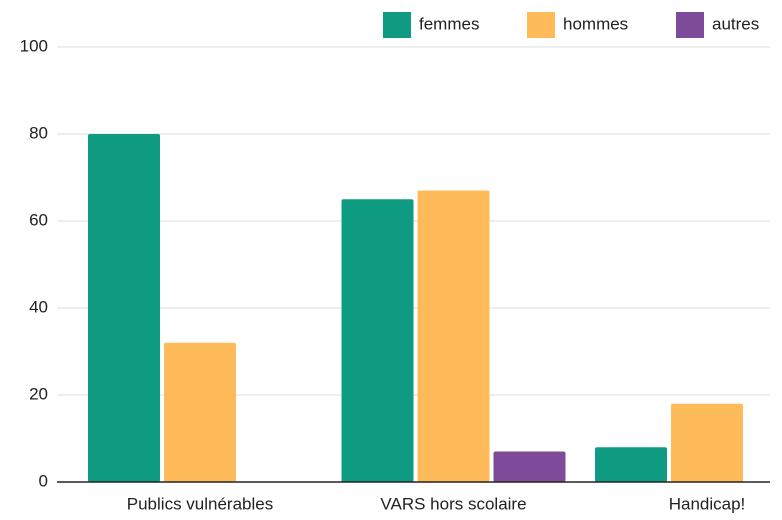  Describe the element at coordinates (38, 132) in the screenshot. I see `y-tick-label: 80` at that location.